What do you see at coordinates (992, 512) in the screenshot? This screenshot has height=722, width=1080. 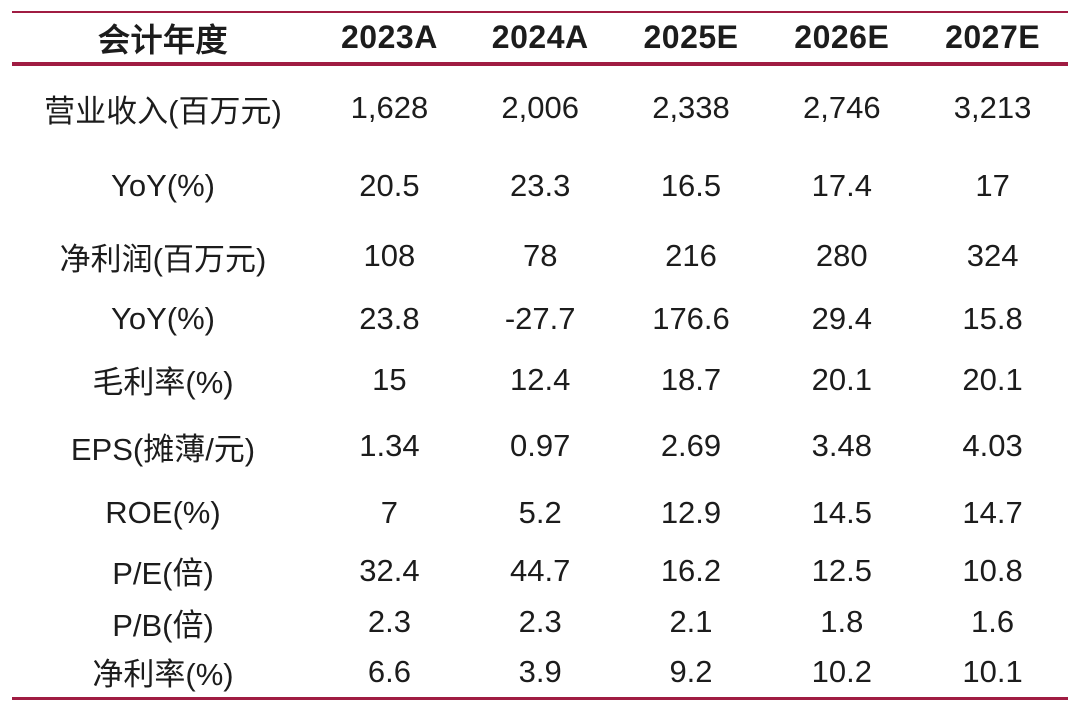 I see `cell-roe-2027e: 14.7` at bounding box center [992, 512].